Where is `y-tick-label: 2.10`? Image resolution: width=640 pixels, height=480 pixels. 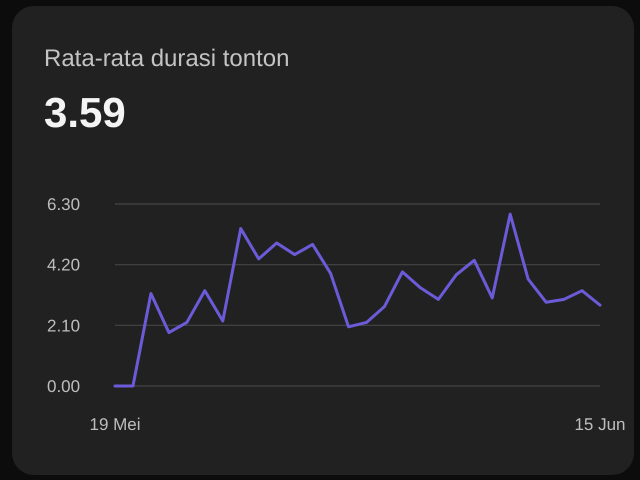 y-tick-label: 2.10 is located at coordinates (63, 326).